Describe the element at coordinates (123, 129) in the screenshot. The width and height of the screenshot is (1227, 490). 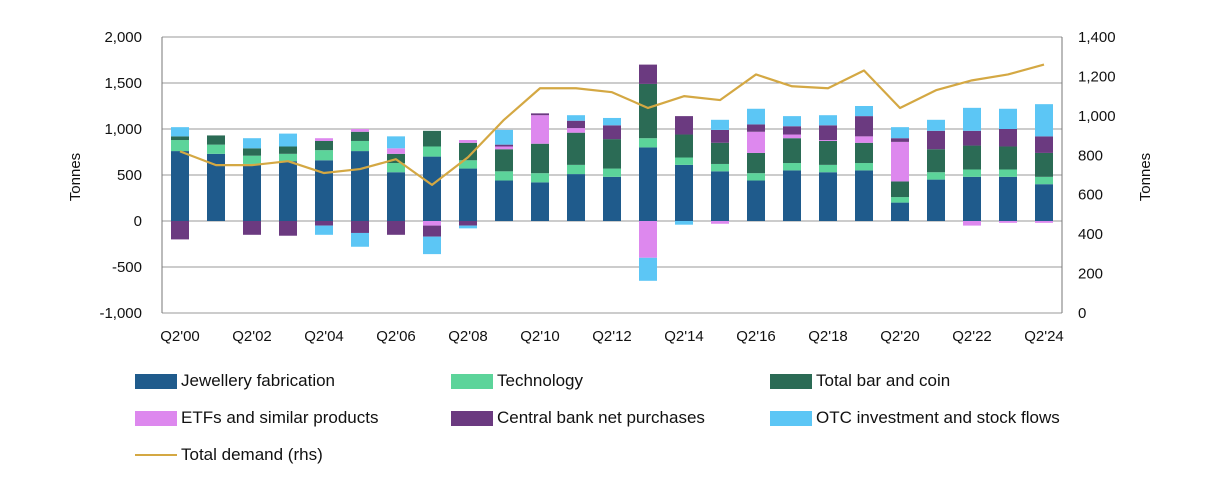
I see `y-tick-label: 1,000` at that location.